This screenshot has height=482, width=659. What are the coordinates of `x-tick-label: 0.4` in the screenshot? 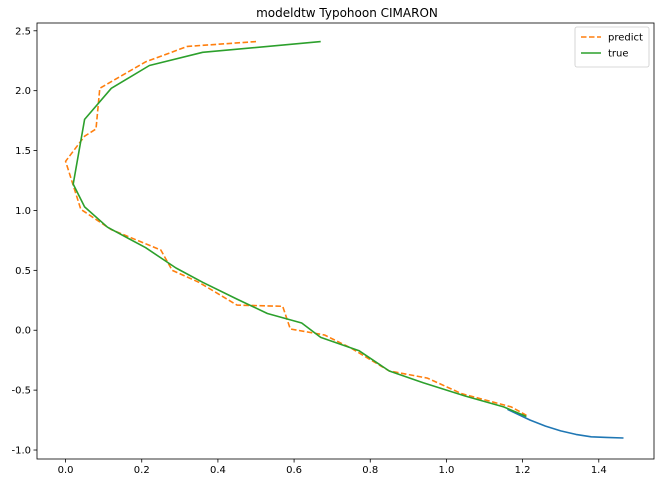 It's located at (218, 470).